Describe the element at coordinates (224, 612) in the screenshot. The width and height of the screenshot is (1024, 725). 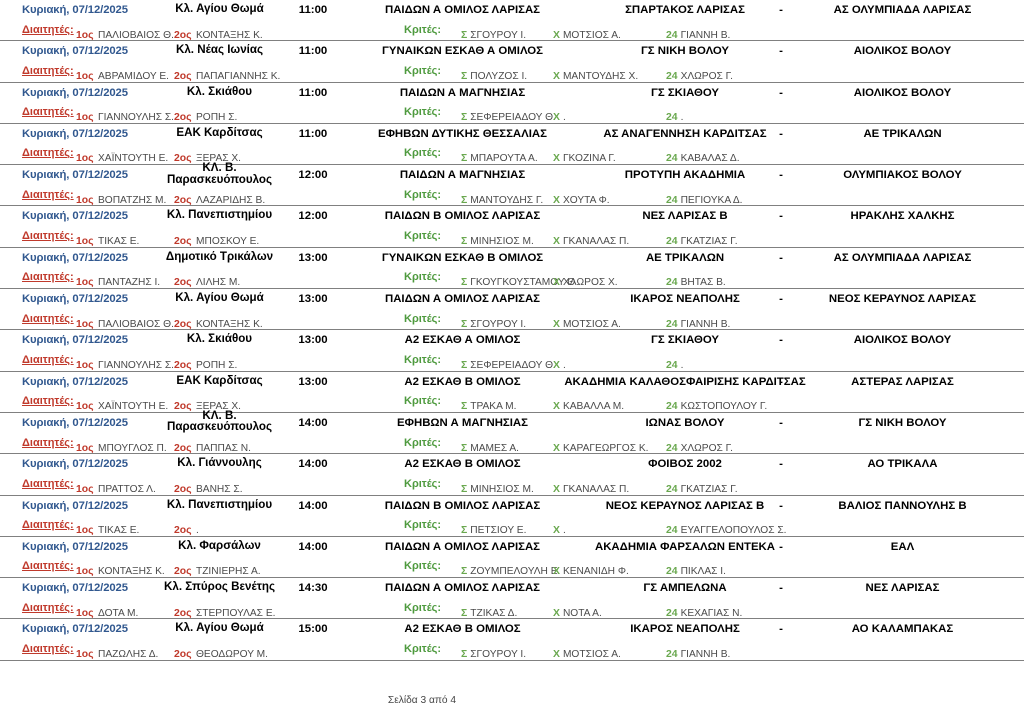
I see `referee-2: 2ος ΣΤΕΡΠΟΥΛΑΣ Ε.` at that location.